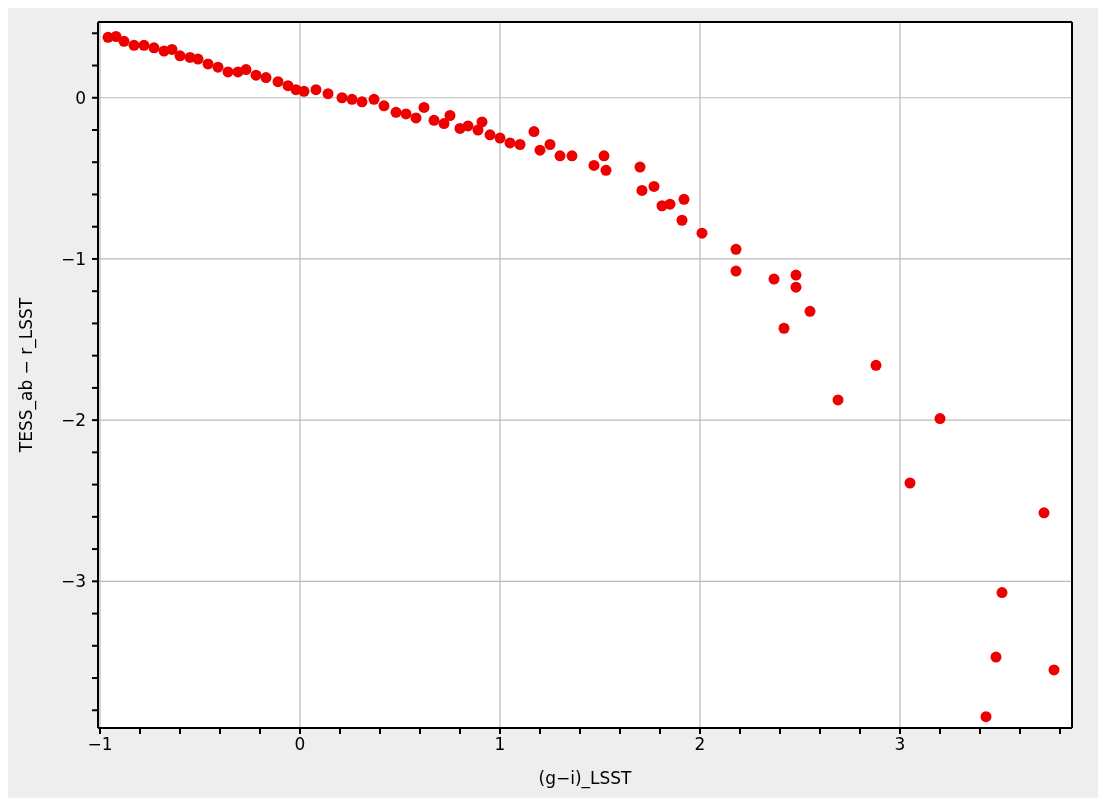 The image size is (1106, 806). What do you see at coordinates (73, 581) in the screenshot?
I see `y-tick-label: −3` at bounding box center [73, 581].